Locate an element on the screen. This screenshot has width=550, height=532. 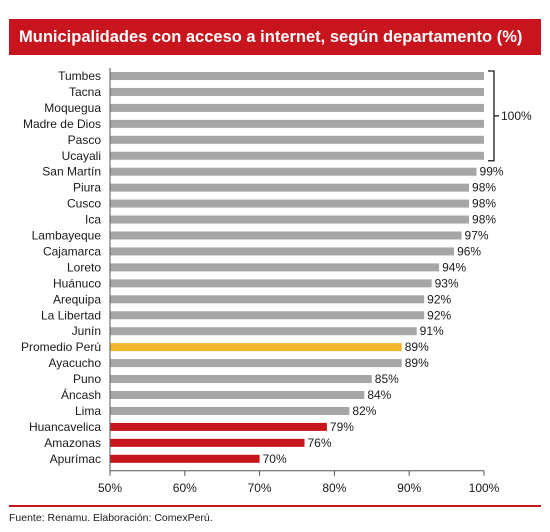
x-tick-label: 60% is located at coordinates (185, 488).